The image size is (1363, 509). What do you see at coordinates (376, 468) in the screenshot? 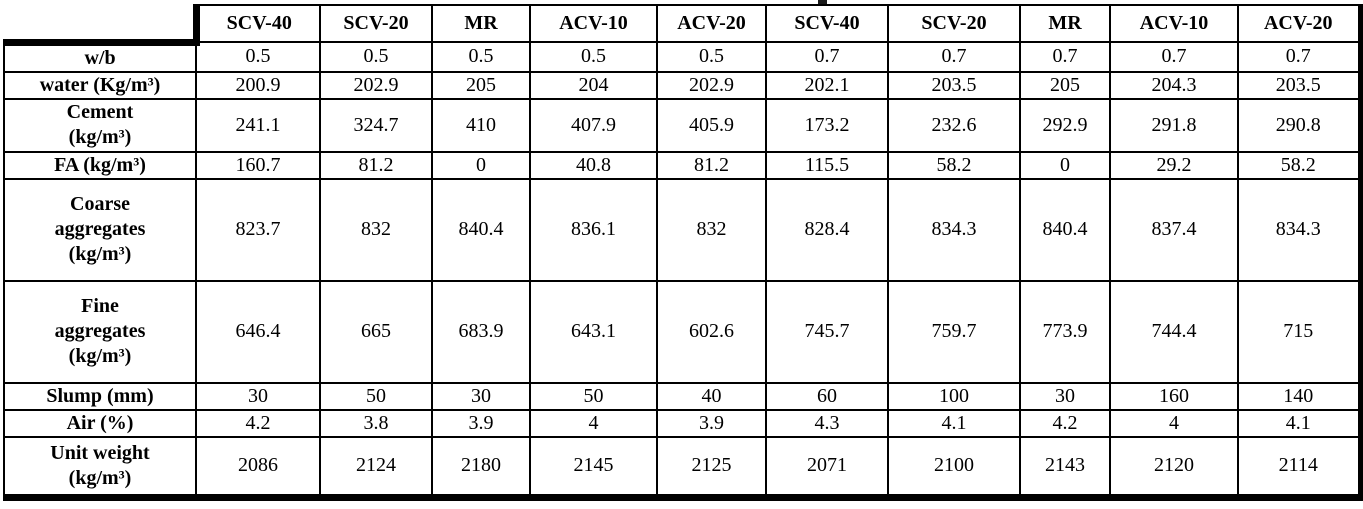
I see `table-cell: 2124` at bounding box center [376, 468].